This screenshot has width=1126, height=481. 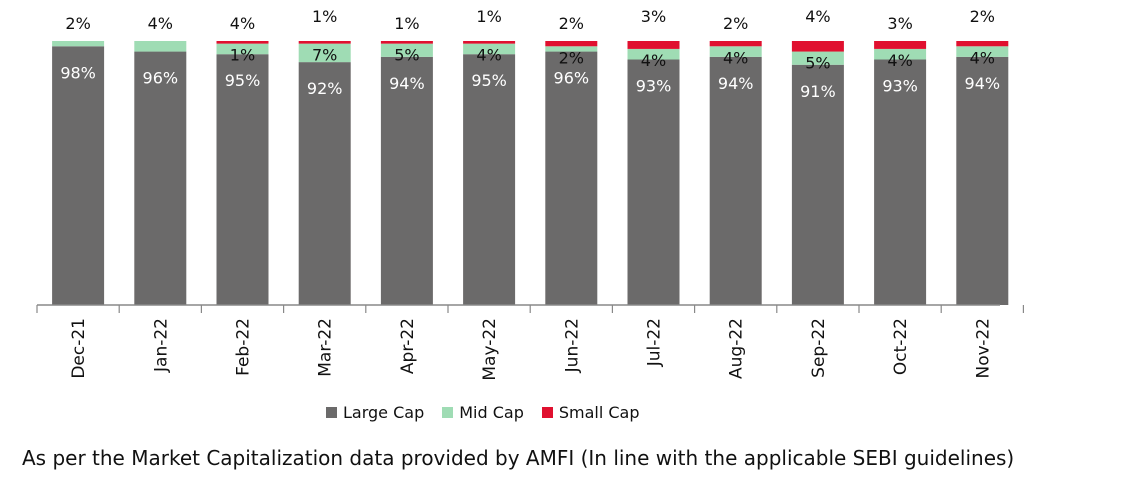 What do you see at coordinates (571, 57) in the screenshot?
I see `data-label-mid-cap: 2%` at bounding box center [571, 57].